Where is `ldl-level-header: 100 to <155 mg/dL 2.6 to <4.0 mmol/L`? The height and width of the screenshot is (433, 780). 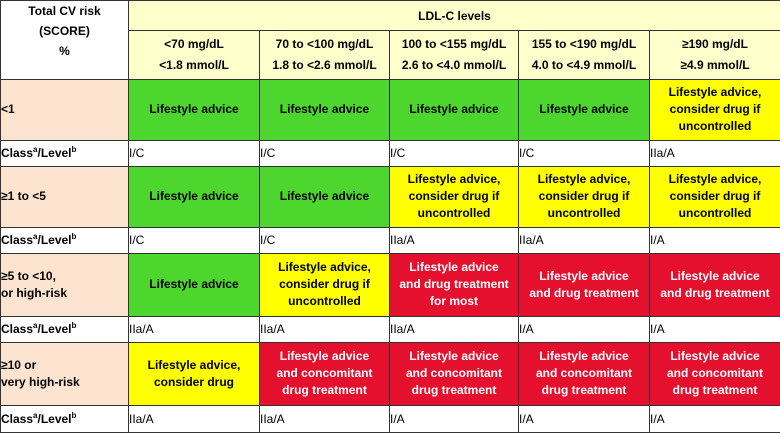 ldl-level-header: 100 to <155 mg/dL 2.6 to <4.0 mmol/L is located at coordinates (454, 55).